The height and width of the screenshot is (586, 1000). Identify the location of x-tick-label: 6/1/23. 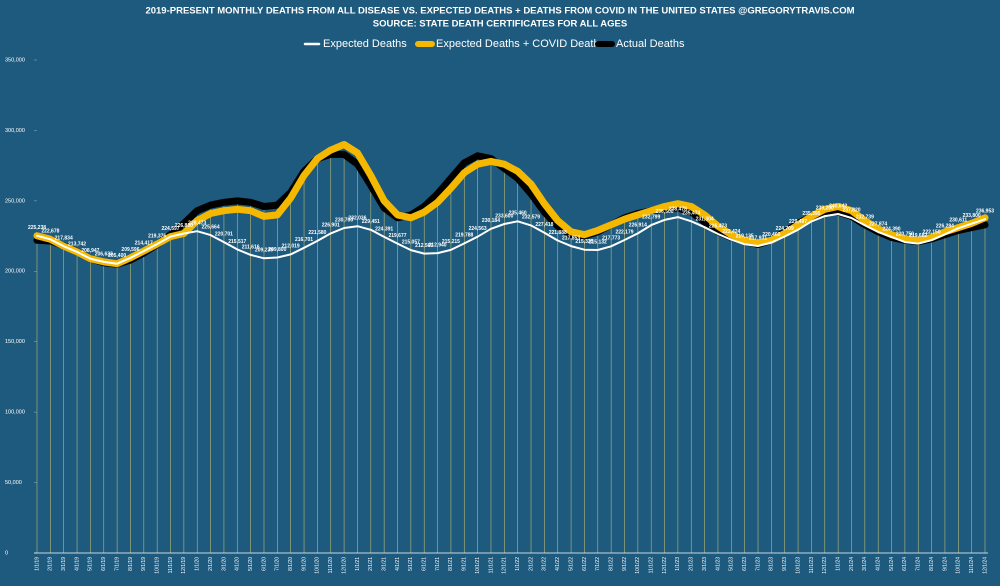
(745, 564).